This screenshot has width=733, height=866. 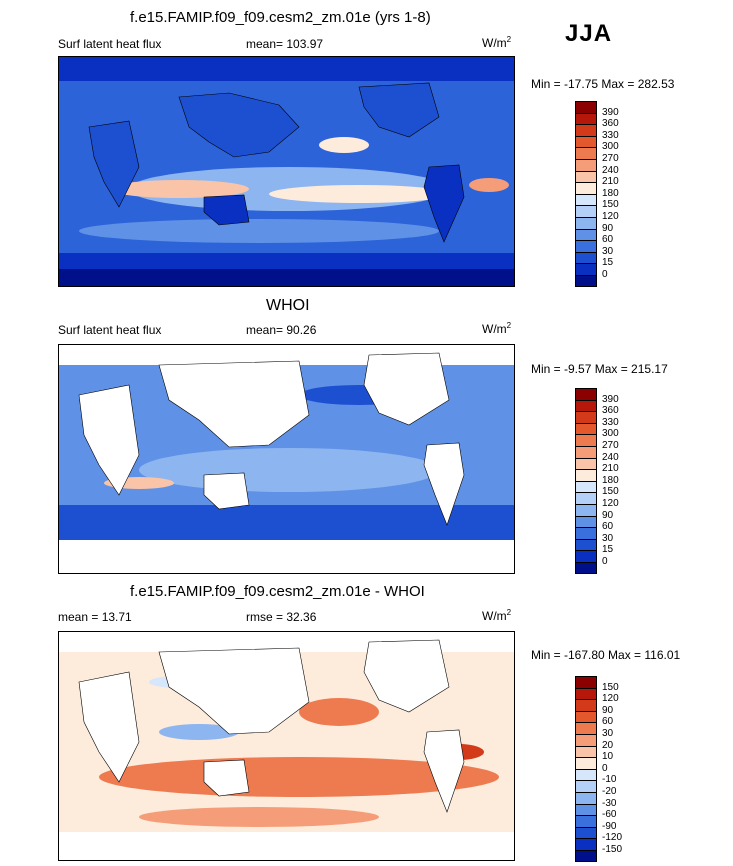 What do you see at coordinates (606, 655) in the screenshot?
I see `panel-3-minmax: Min = -167.80 Max = 116.01` at bounding box center [606, 655].